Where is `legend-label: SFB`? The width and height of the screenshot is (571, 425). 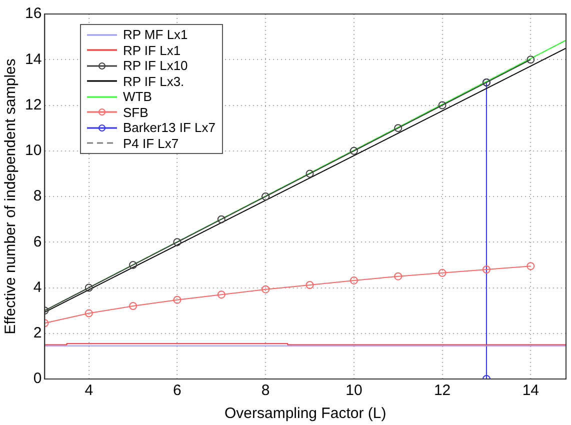
legend-label: SFB is located at coordinates (135, 112).